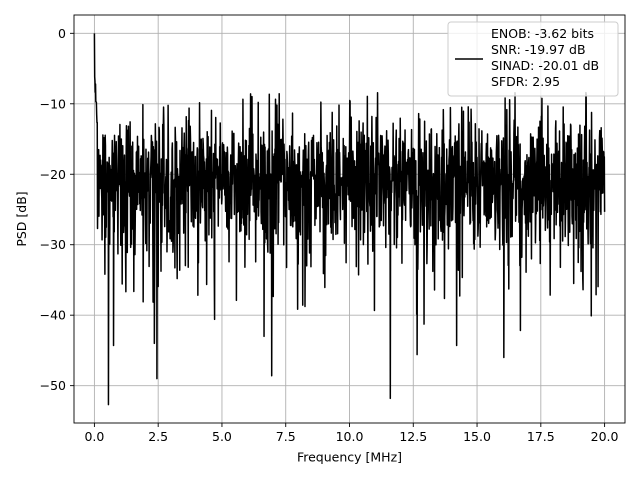  I want to click on y-axis-label: PSD [dB], so click(21, 218).